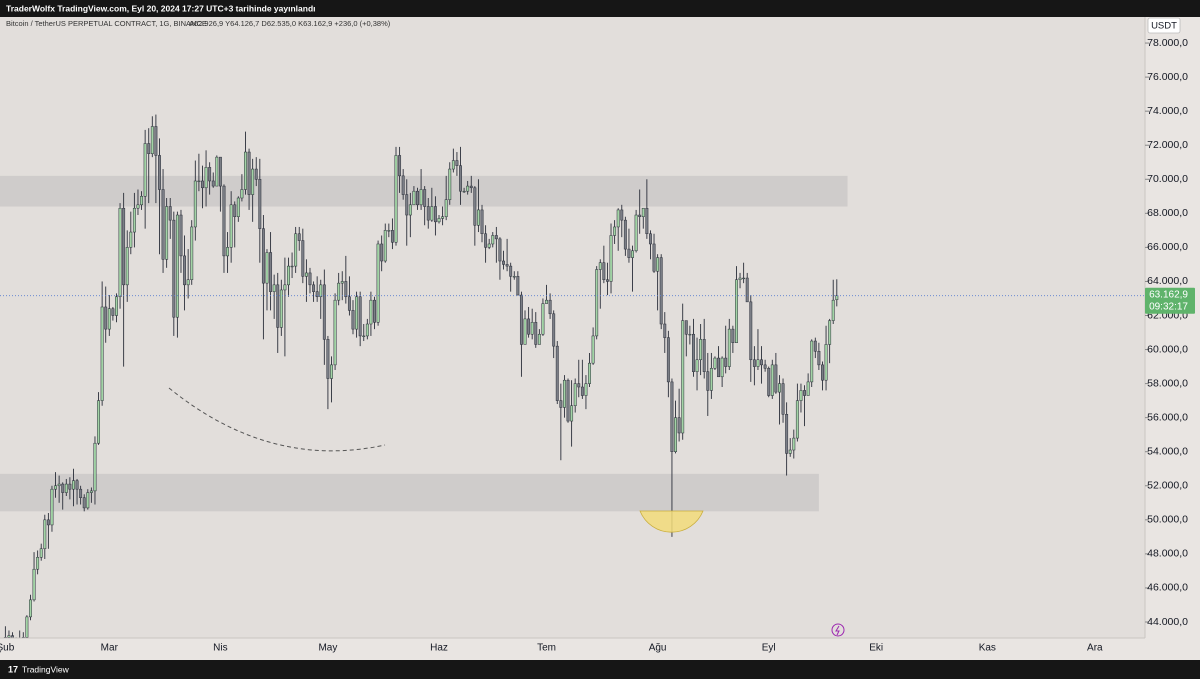 The height and width of the screenshot is (679, 1200). I want to click on y-tick-label: 54.000,0, so click(1167, 451).